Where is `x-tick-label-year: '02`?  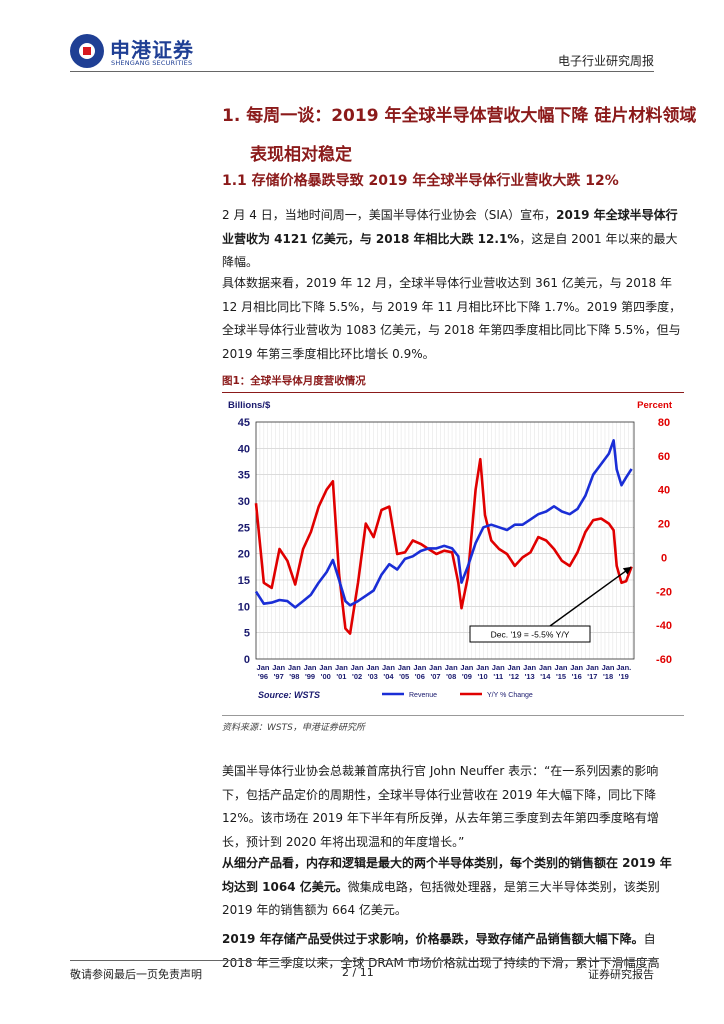
x-tick-label-year: '02 is located at coordinates (357, 676).